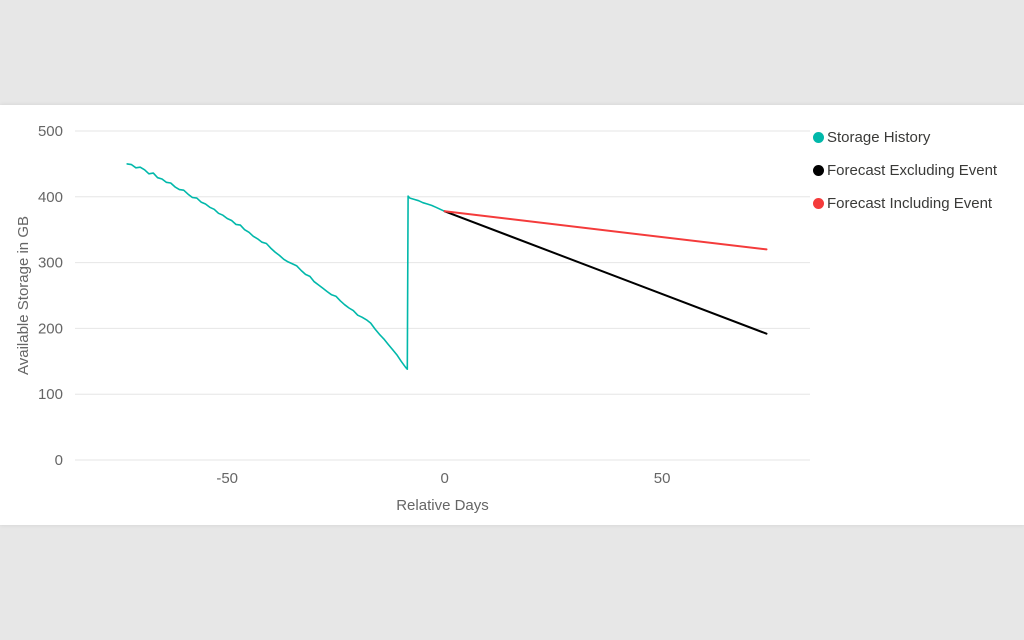  I want to click on legend-label: Storage History, so click(879, 137).